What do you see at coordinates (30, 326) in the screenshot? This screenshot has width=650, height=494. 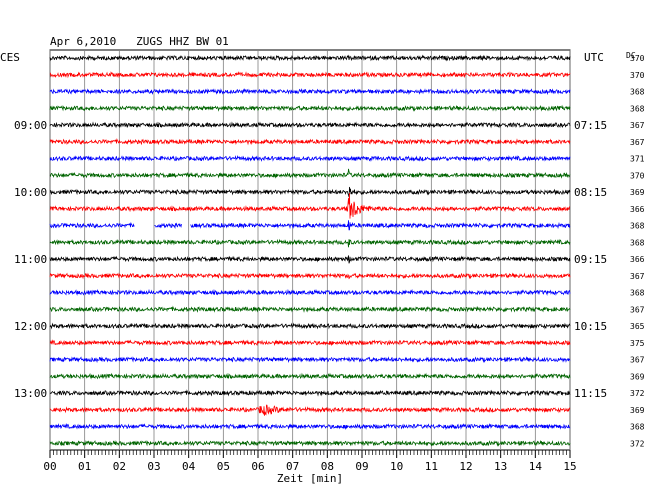 I see `left-time-label: 12:00` at bounding box center [30, 326].